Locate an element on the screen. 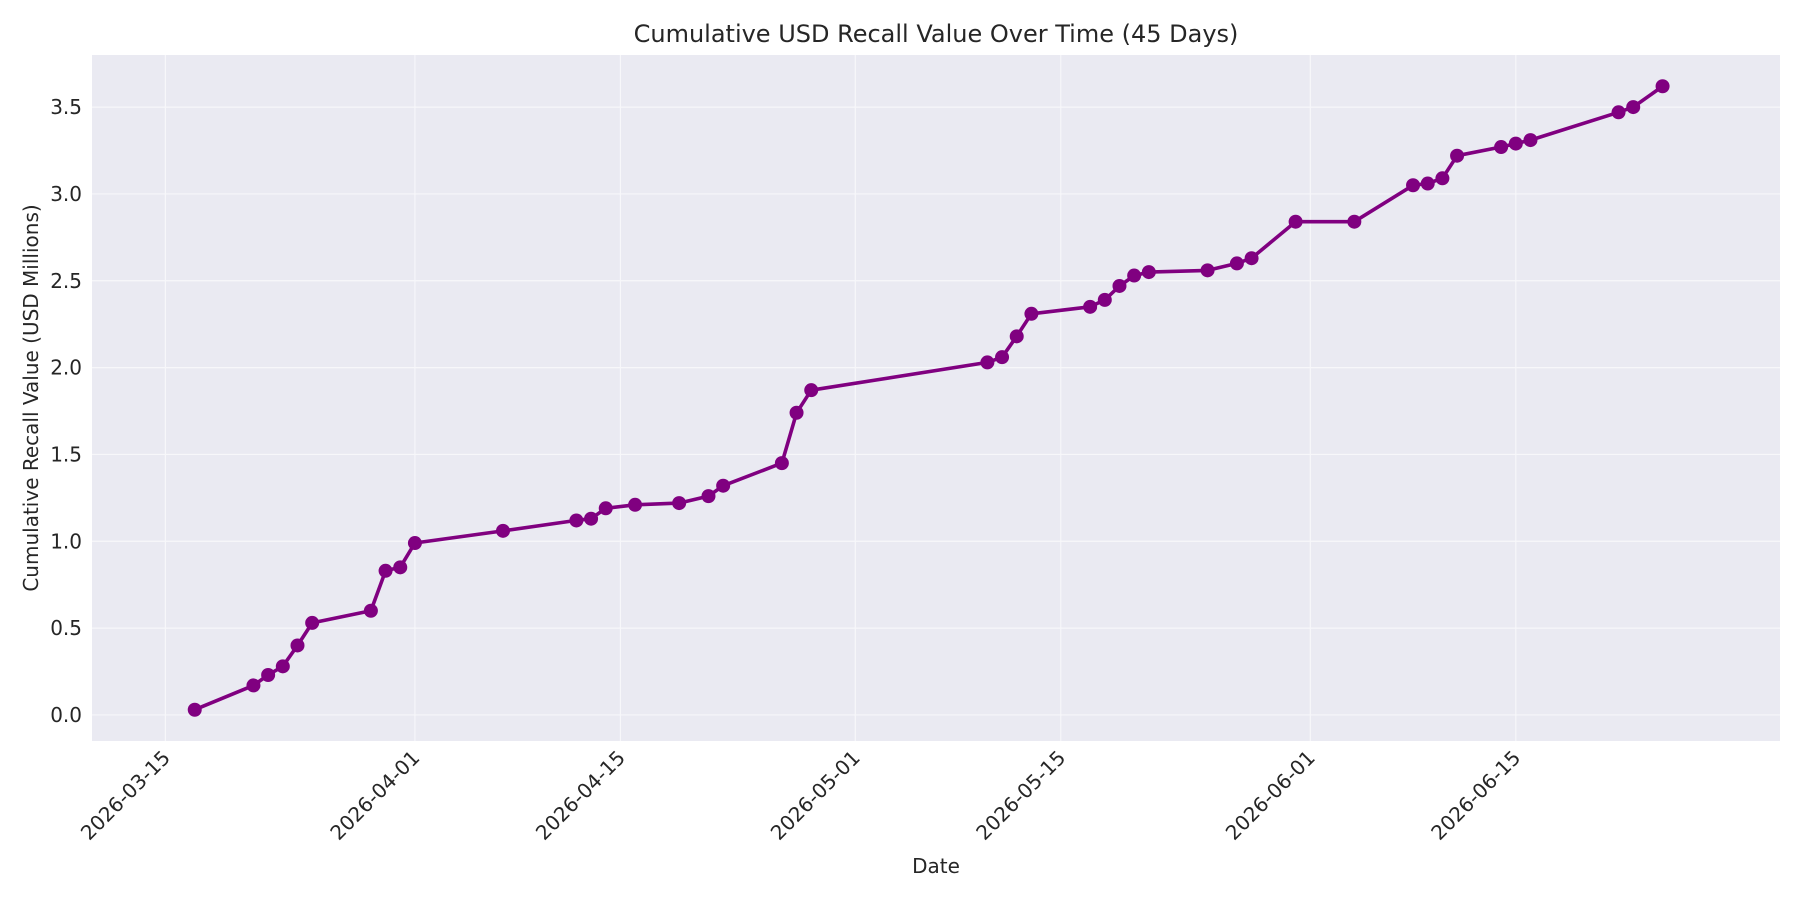 This screenshot has width=1800, height=900. y-axis-label: Cumulative Recall Value (USD Millions) is located at coordinates (31, 397).